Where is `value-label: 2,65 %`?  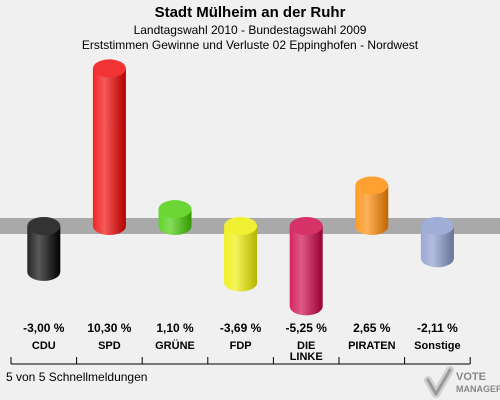
value-label: 2,65 % is located at coordinates (372, 328).